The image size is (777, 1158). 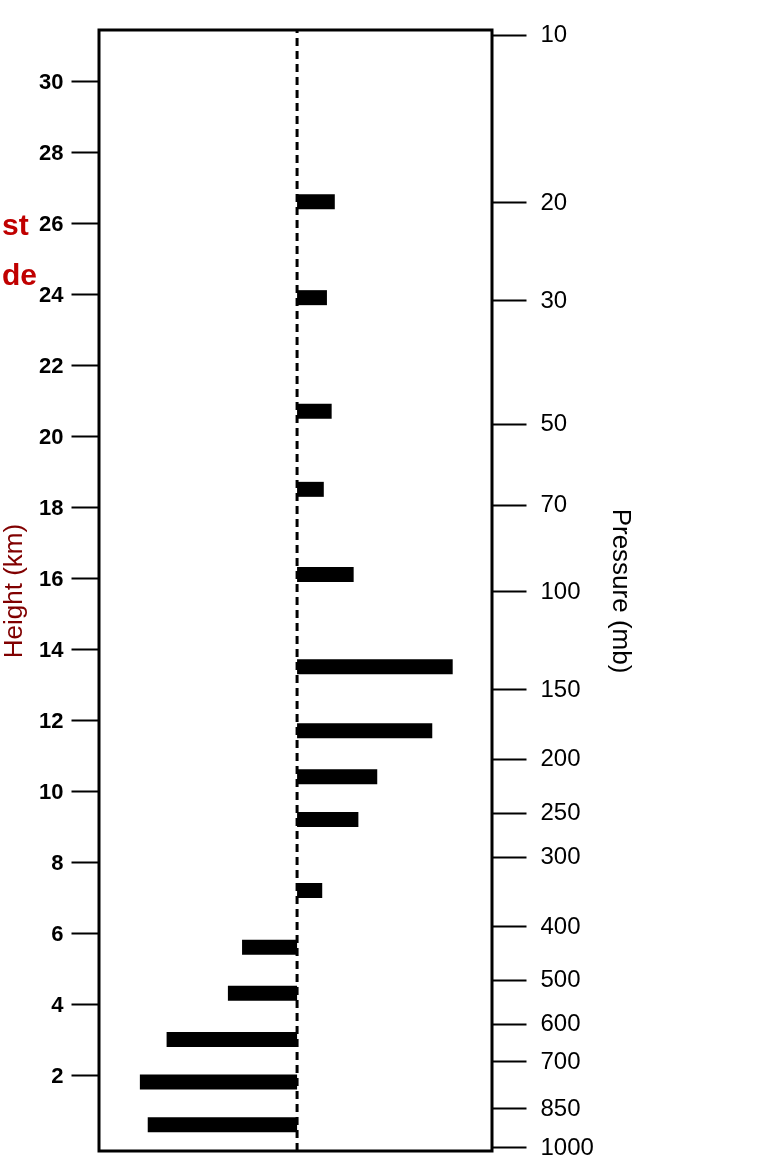 I want to click on y2-tick-label: 100, so click(x=560, y=590).